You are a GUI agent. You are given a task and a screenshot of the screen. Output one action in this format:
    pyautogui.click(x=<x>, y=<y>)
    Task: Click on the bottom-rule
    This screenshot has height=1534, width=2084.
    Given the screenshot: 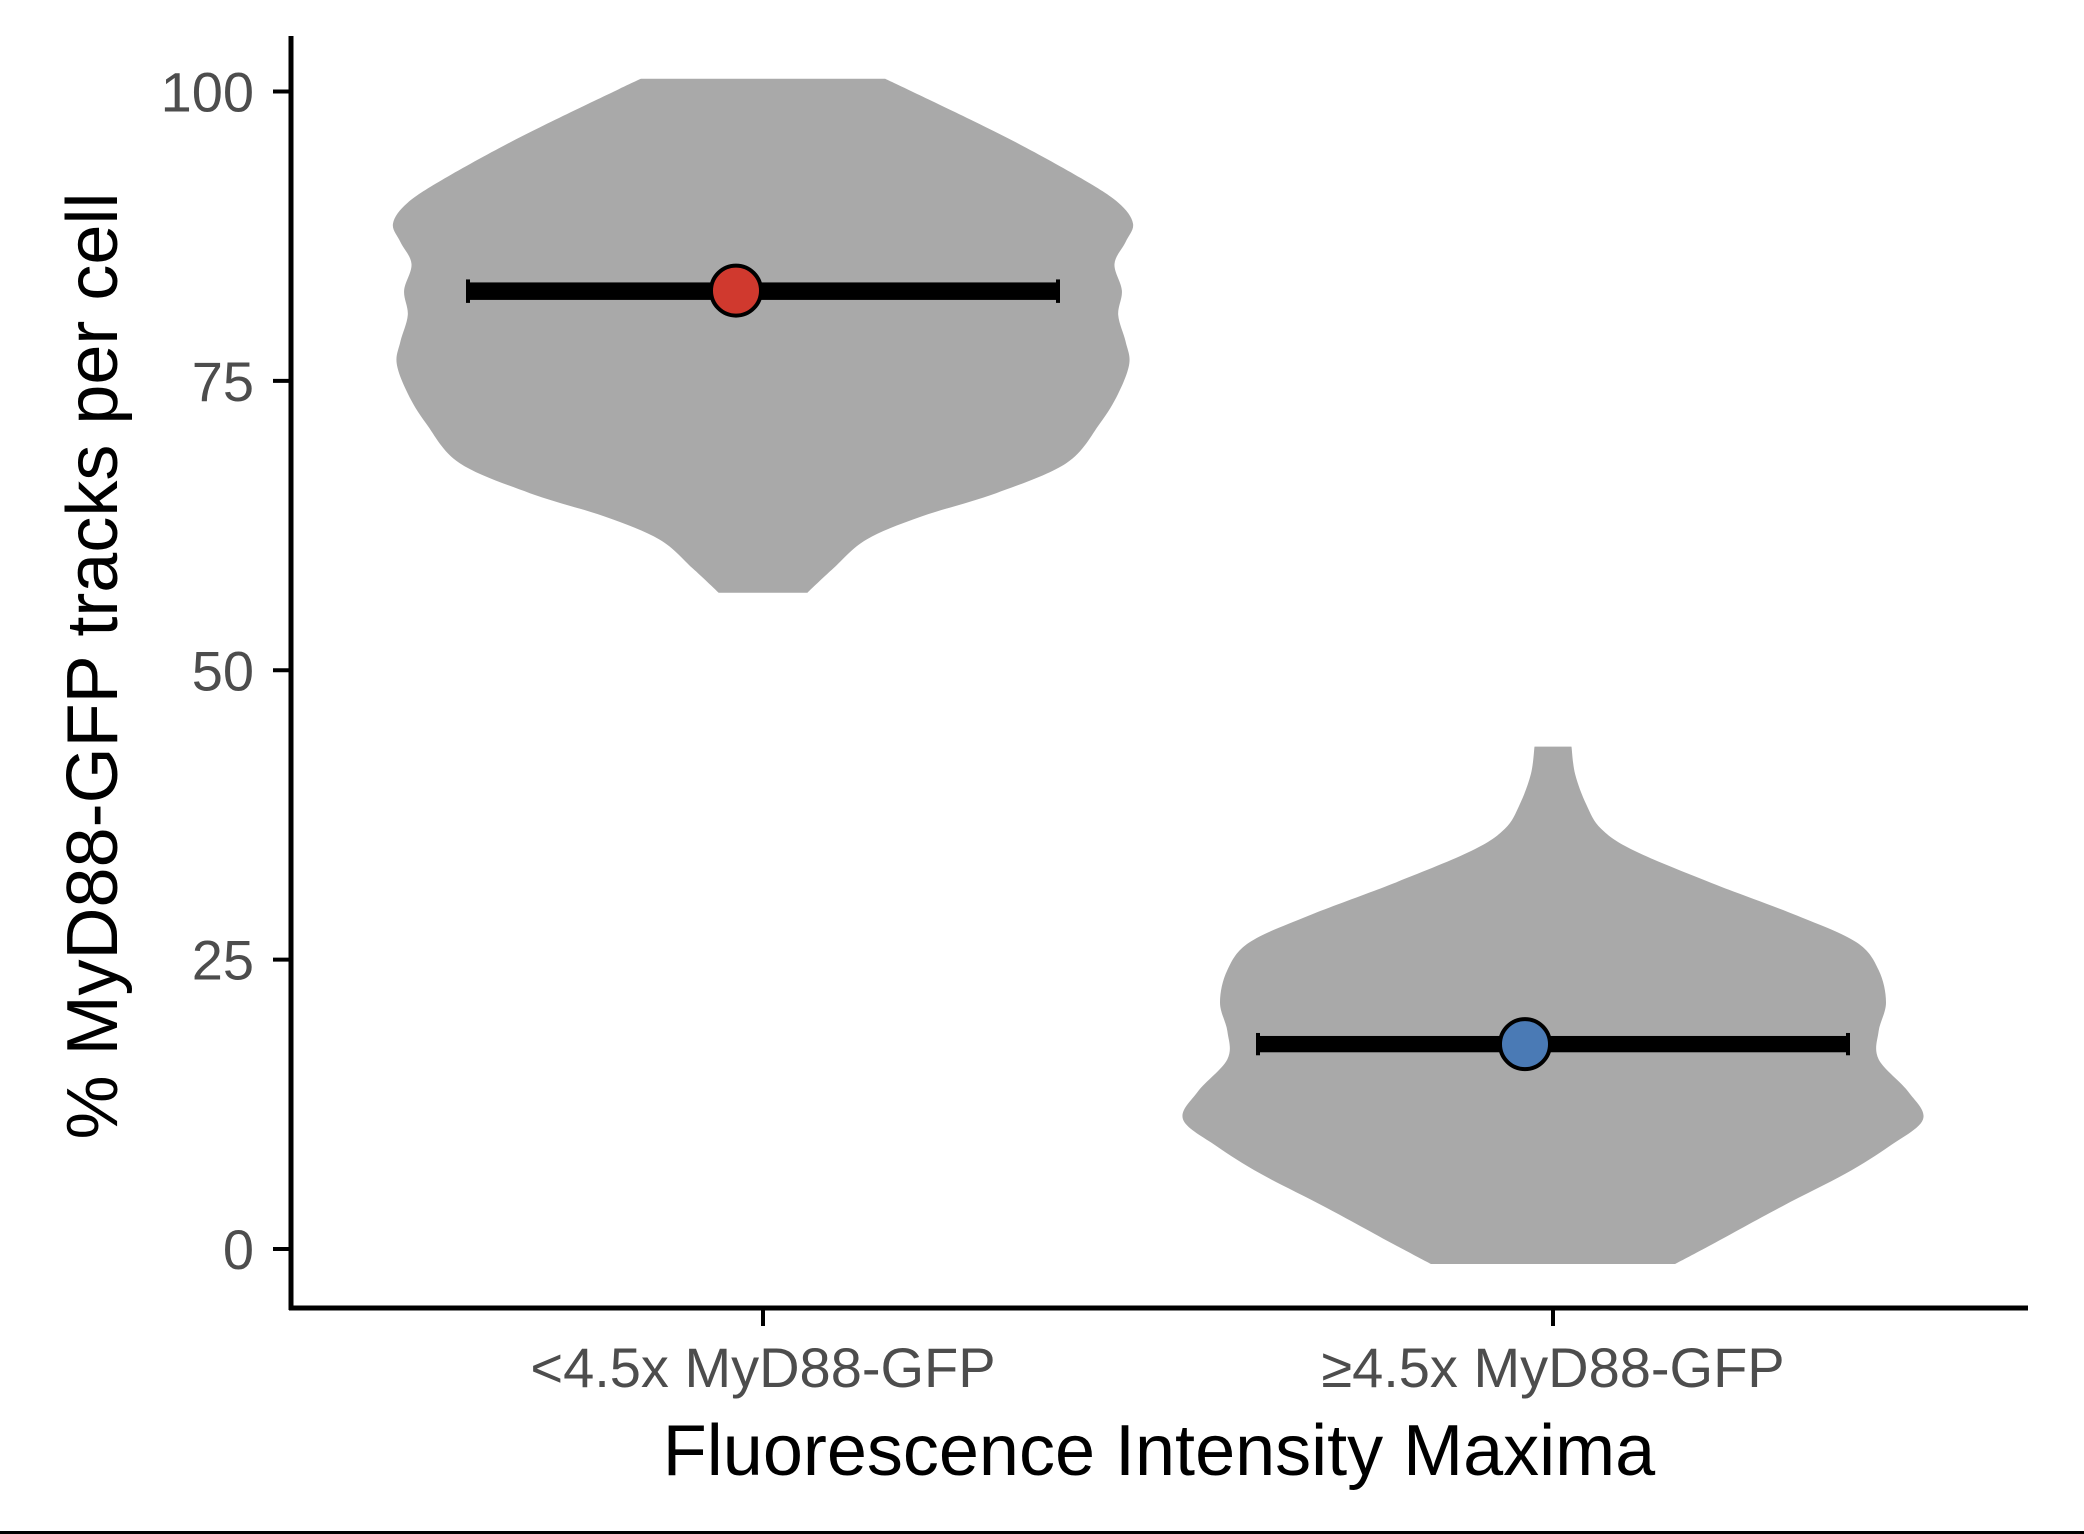 What is the action you would take?
    pyautogui.click(x=1042, y=1532)
    